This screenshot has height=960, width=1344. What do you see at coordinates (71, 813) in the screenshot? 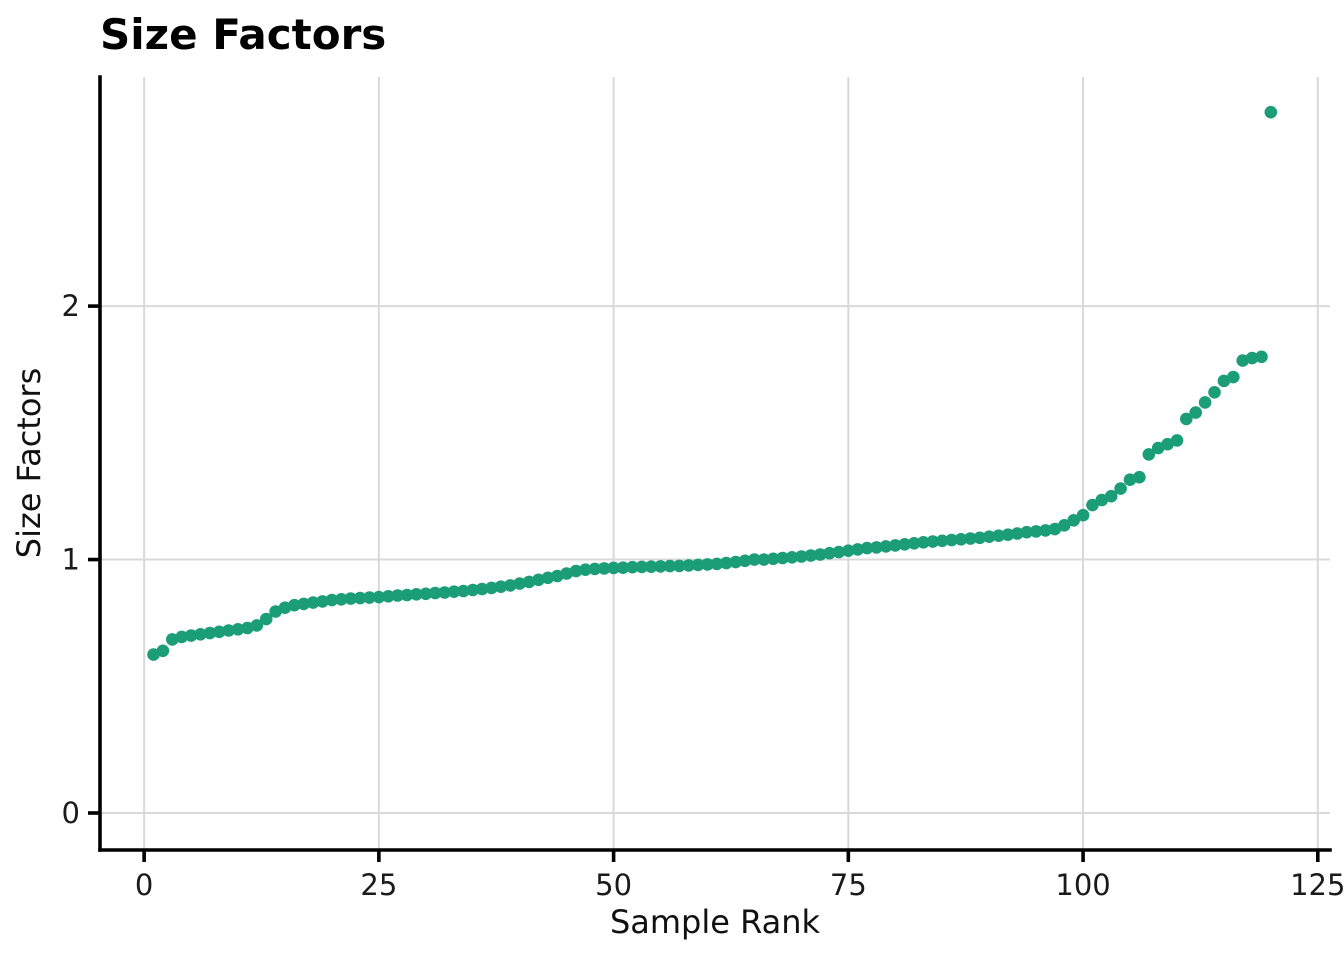
I see `y-tick-label: 0` at bounding box center [71, 813].